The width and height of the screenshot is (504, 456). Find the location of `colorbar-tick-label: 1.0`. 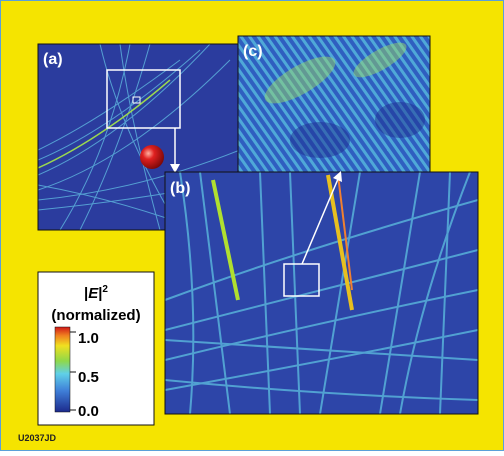

colorbar-tick-label: 1.0 is located at coordinates (88, 338).